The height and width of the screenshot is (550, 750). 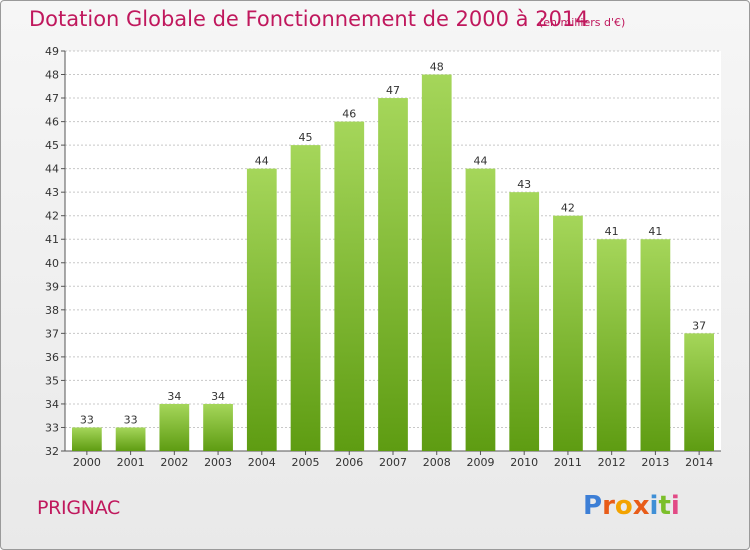 What do you see at coordinates (612, 462) in the screenshot?
I see `x-tick-label: 2012` at bounding box center [612, 462].